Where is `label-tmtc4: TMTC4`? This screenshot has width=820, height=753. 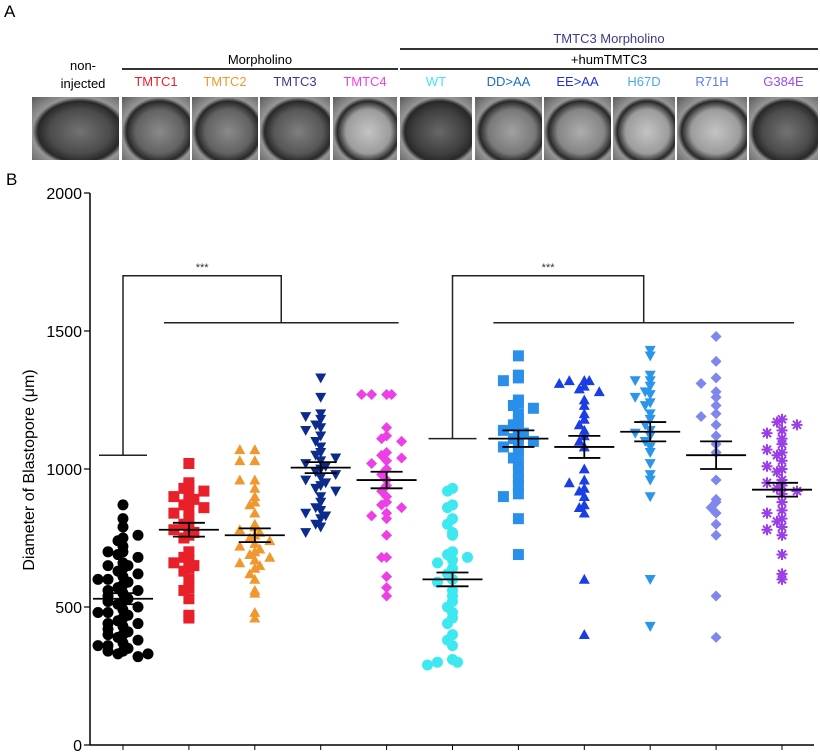
label-tmtc4: TMTC4 is located at coordinates (365, 81).